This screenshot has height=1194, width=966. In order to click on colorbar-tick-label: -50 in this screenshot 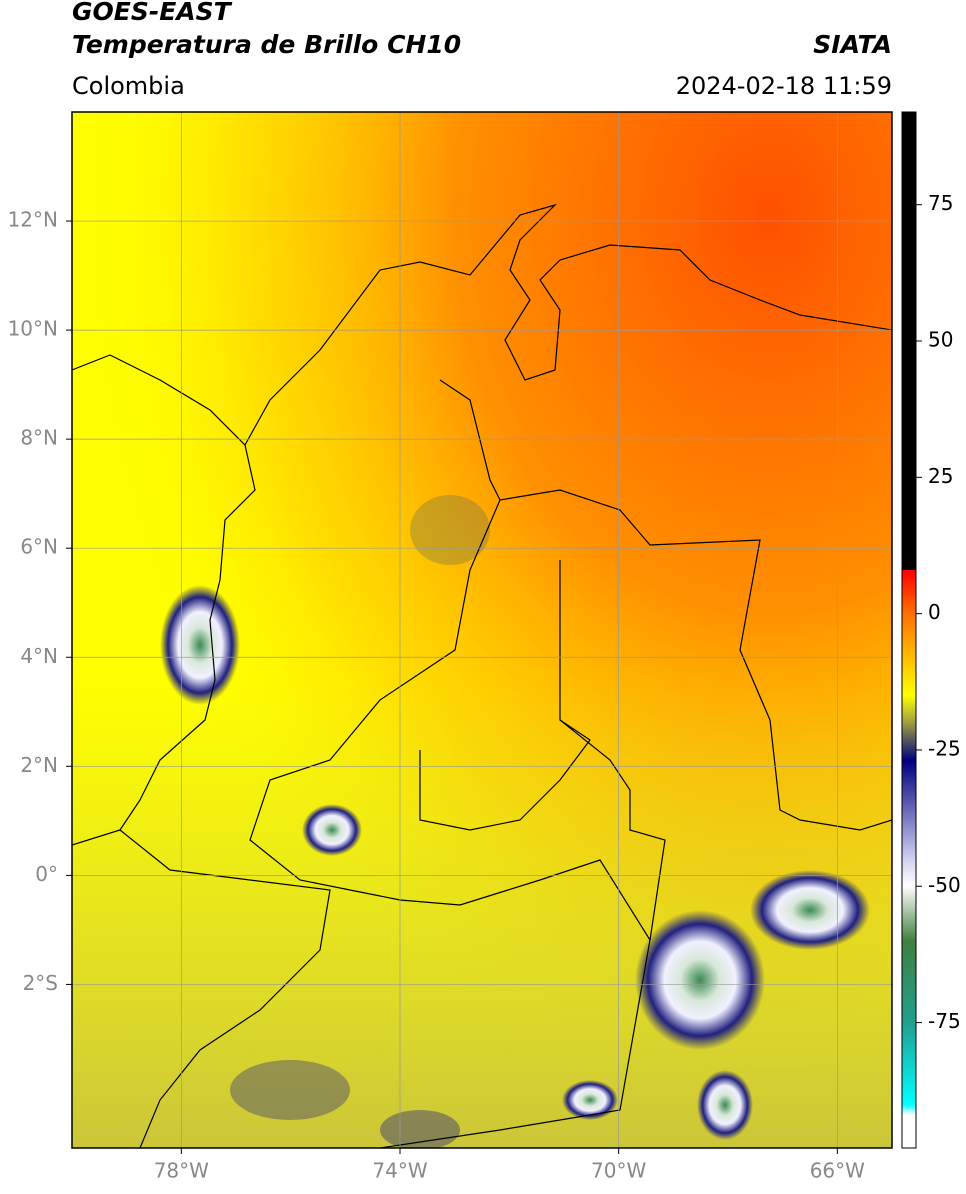, I will do `click(944, 885)`.